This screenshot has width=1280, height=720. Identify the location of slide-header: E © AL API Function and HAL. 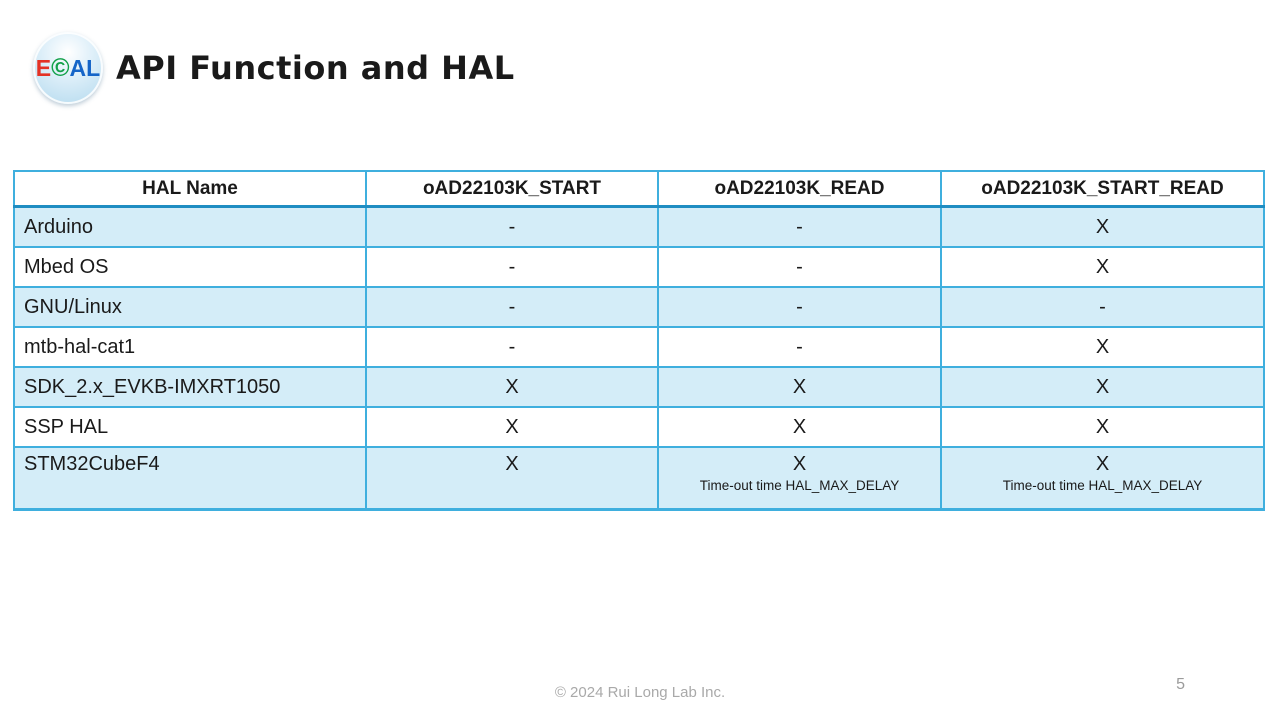
(274, 68).